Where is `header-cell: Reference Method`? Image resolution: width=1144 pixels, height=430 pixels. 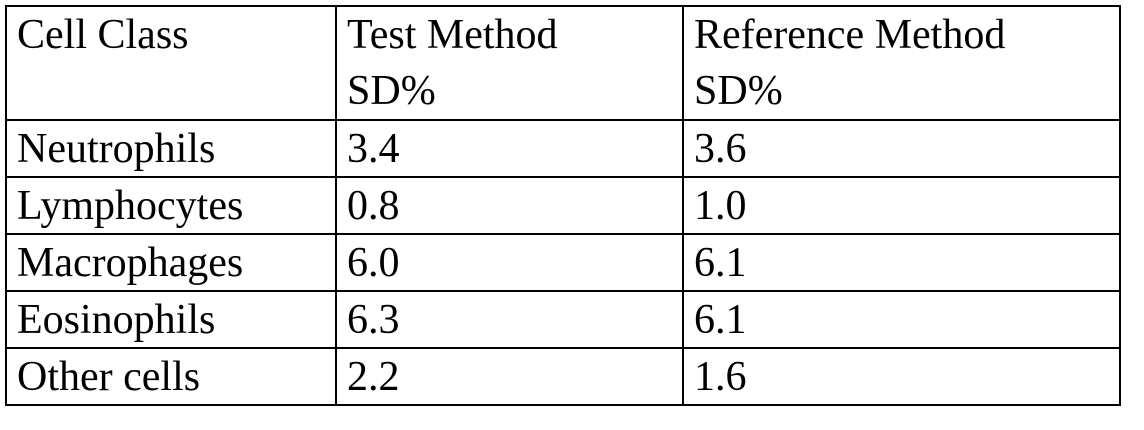
header-cell: Reference Method is located at coordinates (901, 34).